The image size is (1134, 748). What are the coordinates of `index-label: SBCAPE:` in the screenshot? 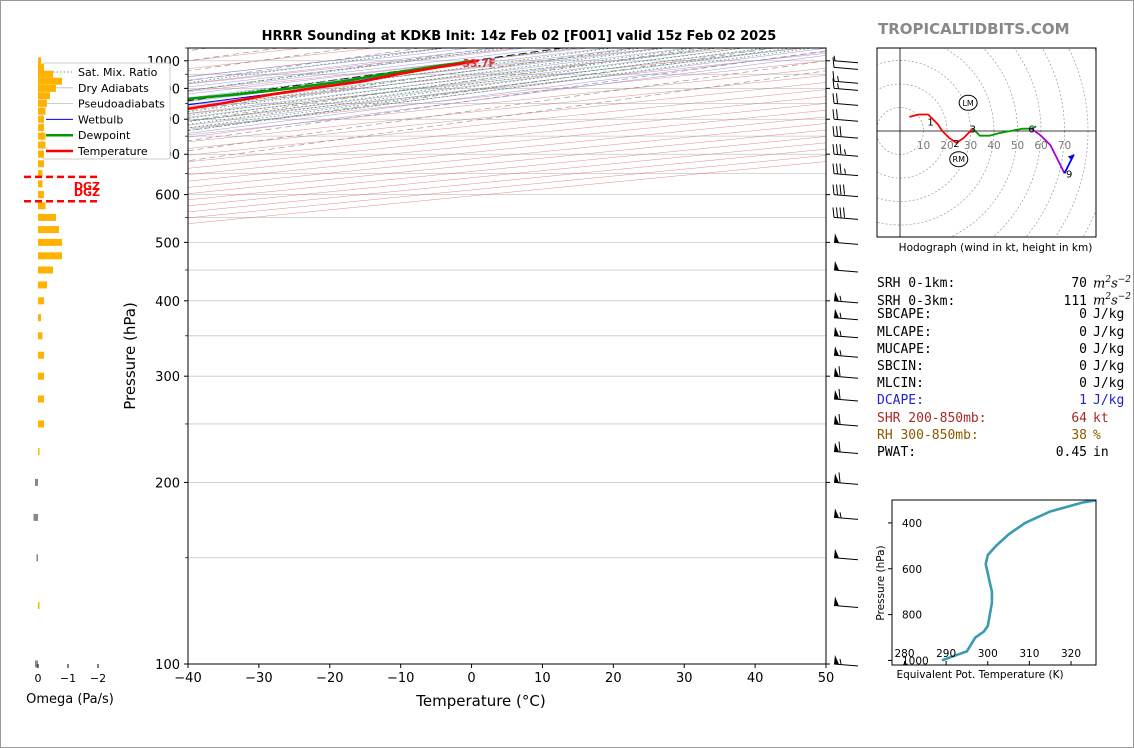 It's located at (904, 315).